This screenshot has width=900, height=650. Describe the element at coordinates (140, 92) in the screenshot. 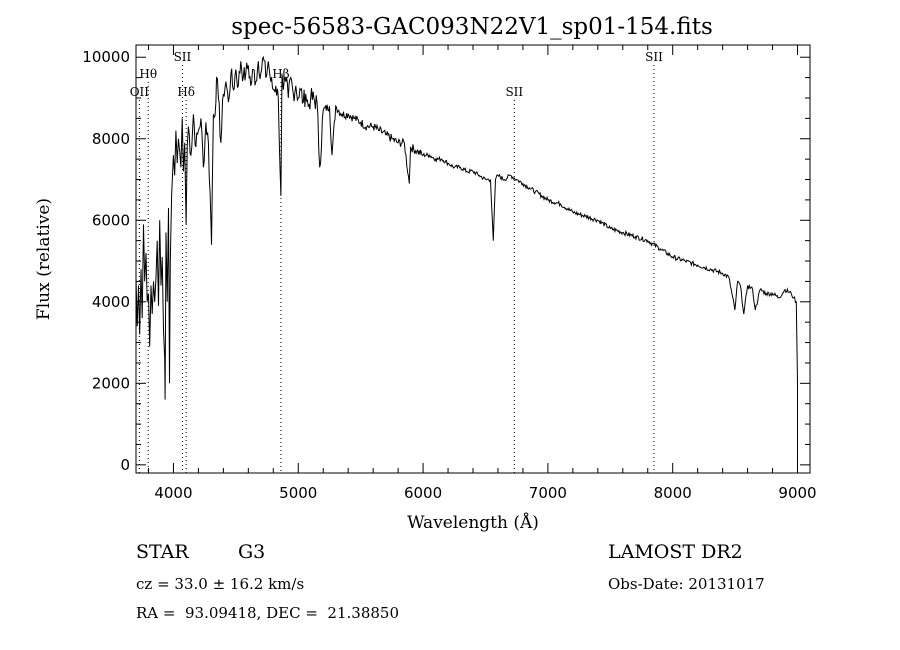

I see `line-label-0: OII` at that location.